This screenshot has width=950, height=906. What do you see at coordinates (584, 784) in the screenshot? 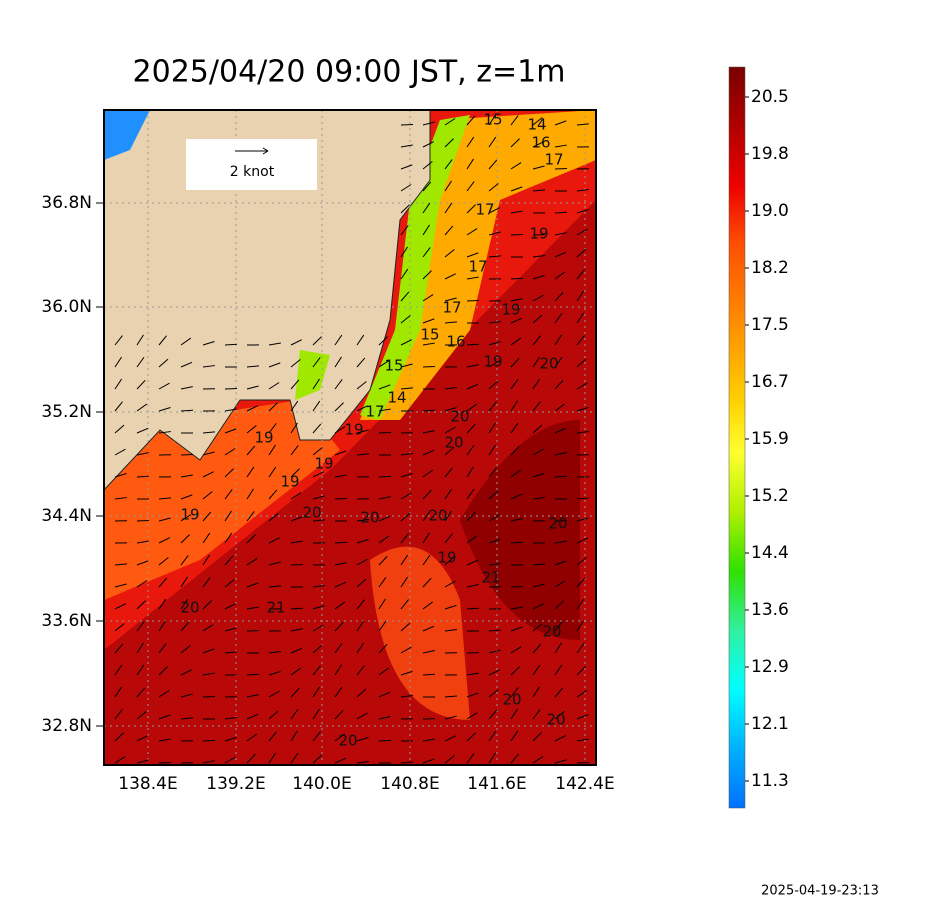
I see `lon-tick-label: 142.4E` at bounding box center [584, 784].